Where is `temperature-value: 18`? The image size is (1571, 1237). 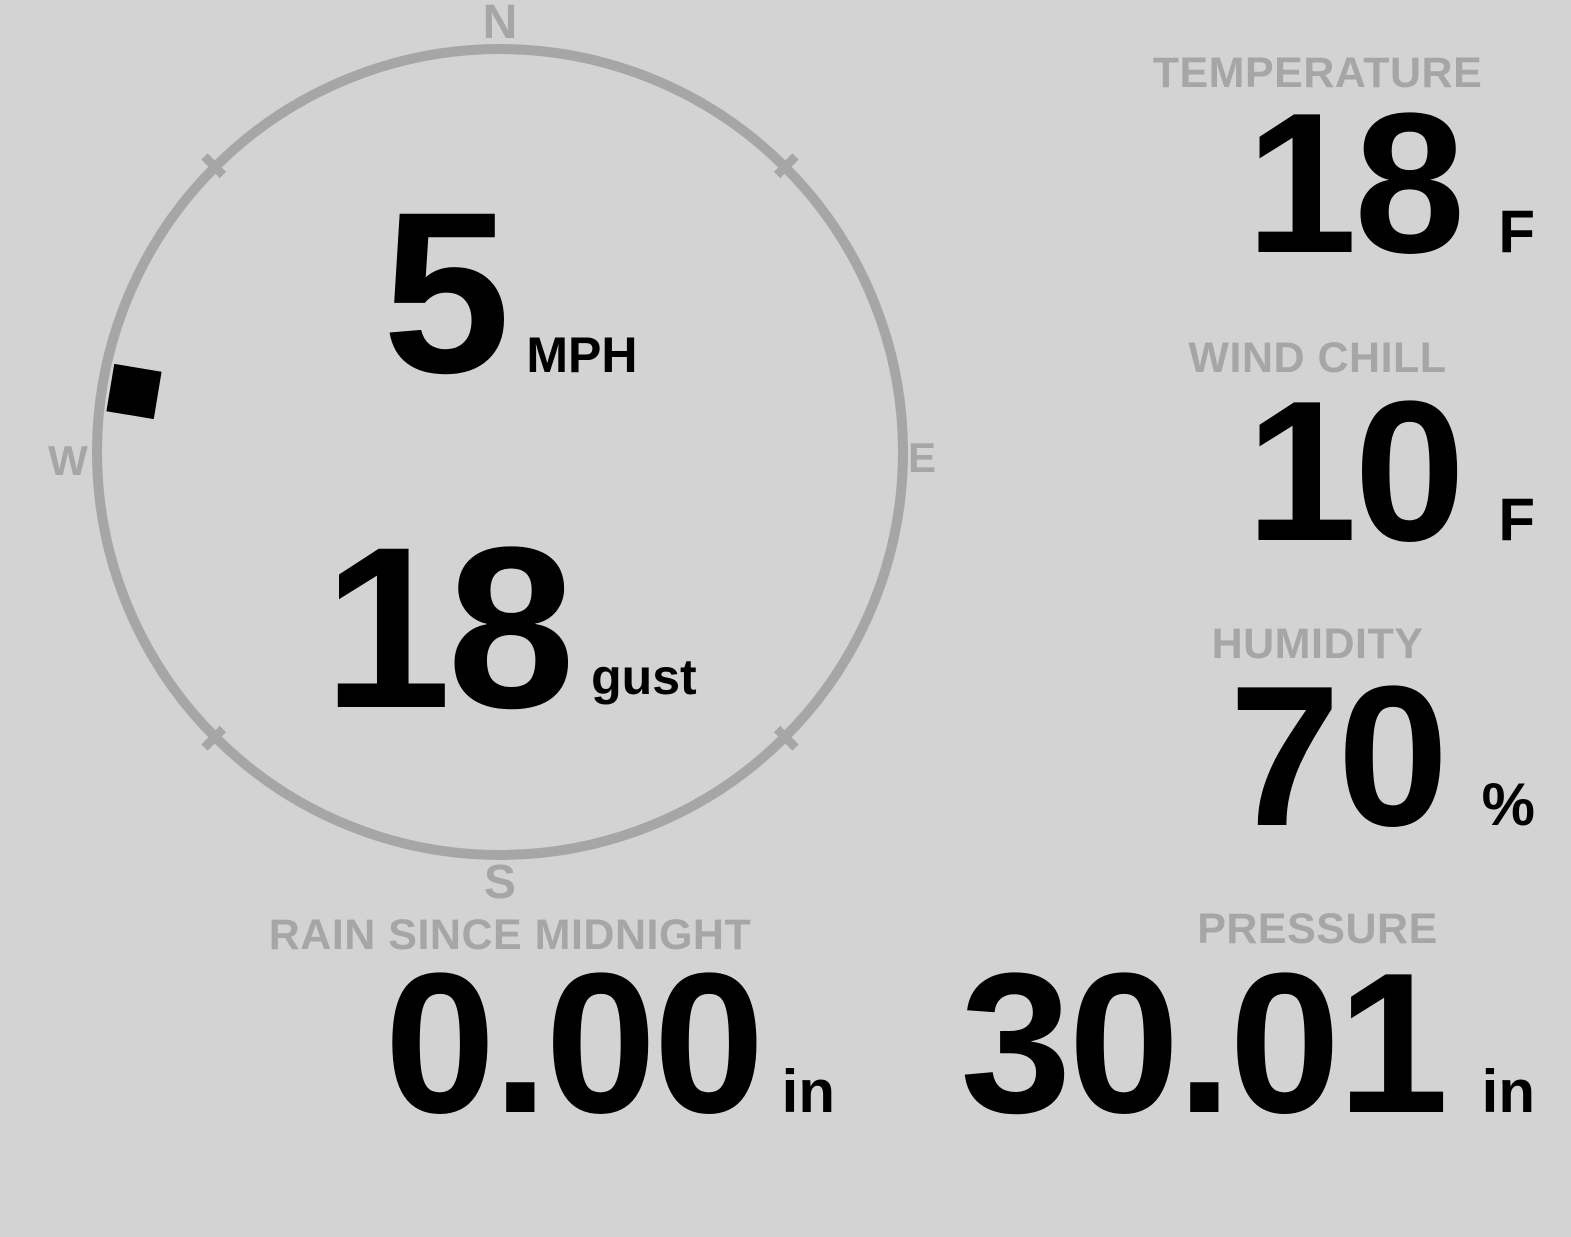 temperature-value: 18 is located at coordinates (1355, 183).